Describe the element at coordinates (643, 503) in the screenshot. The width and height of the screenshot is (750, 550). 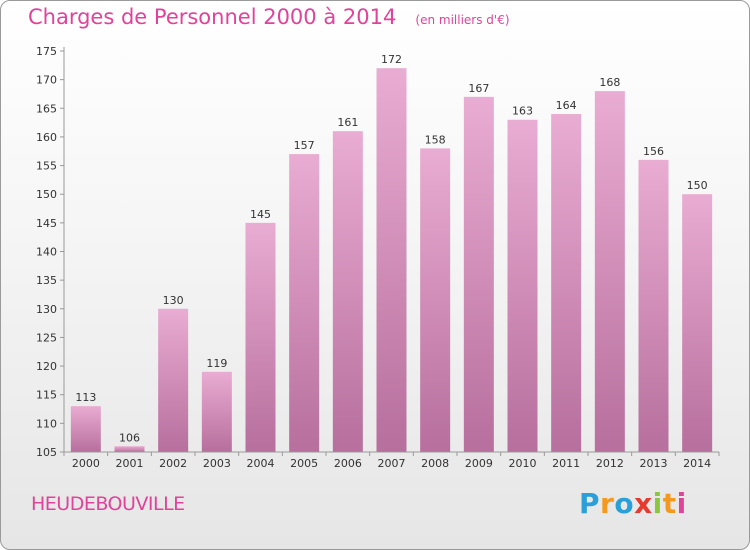
I see `logo-letter: x` at that location.